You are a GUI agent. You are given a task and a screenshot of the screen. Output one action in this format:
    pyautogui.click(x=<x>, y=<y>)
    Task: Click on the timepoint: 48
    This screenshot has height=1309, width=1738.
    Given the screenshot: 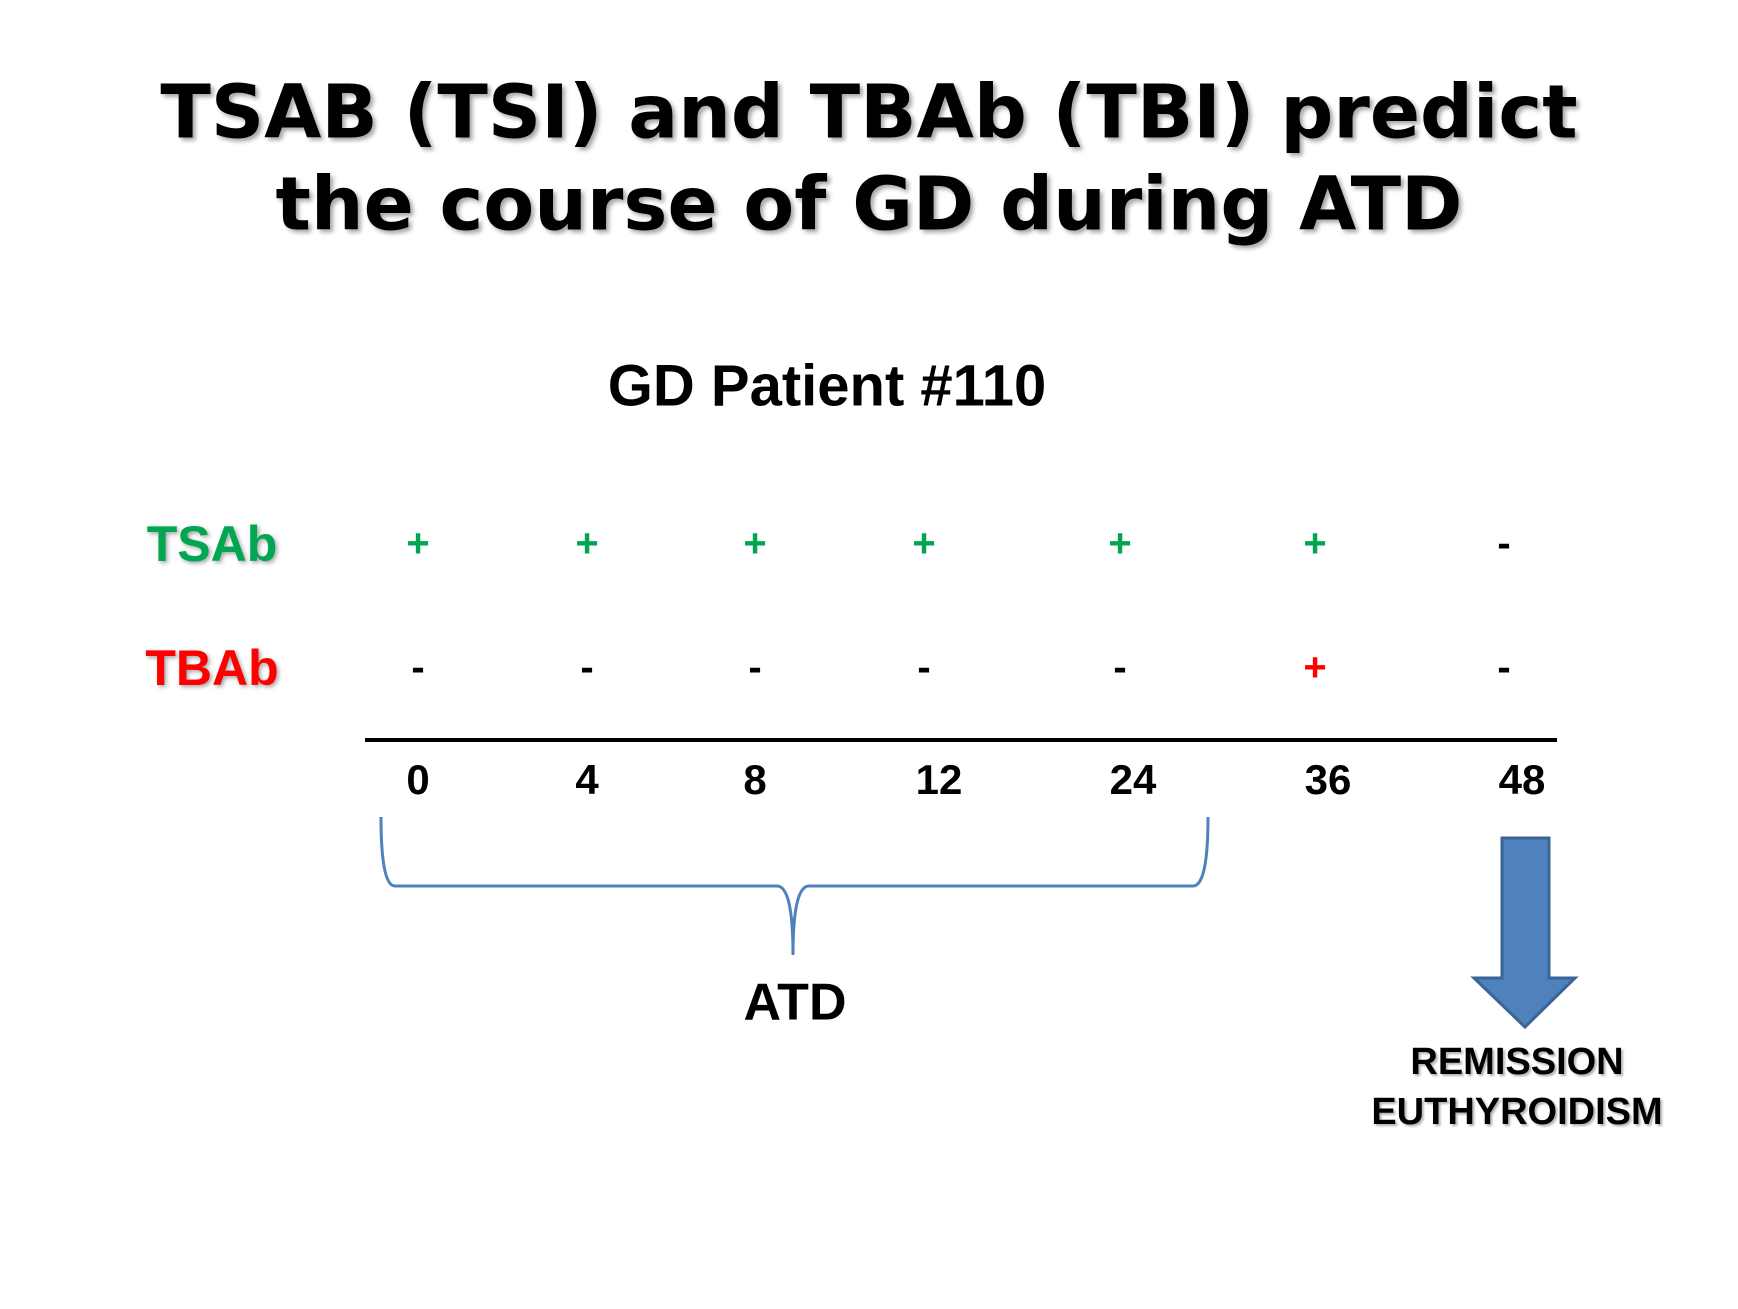 What is the action you would take?
    pyautogui.click(x=1522, y=779)
    